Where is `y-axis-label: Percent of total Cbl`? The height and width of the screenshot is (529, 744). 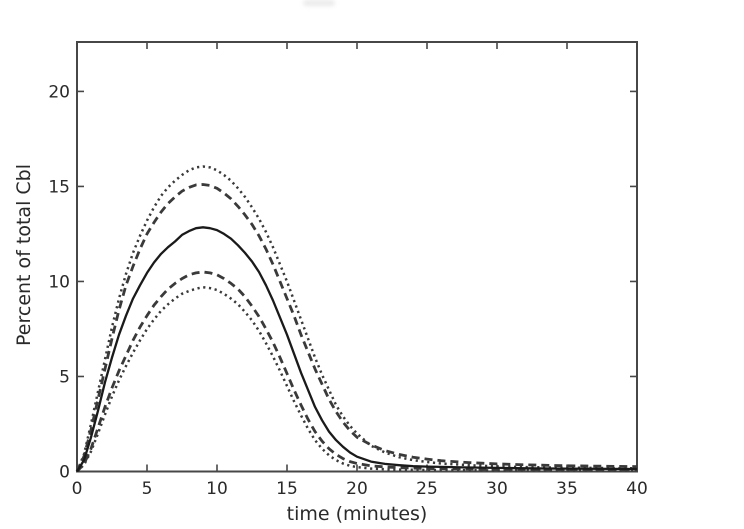 y-axis-label: Percent of total Cbl is located at coordinates (24, 255).